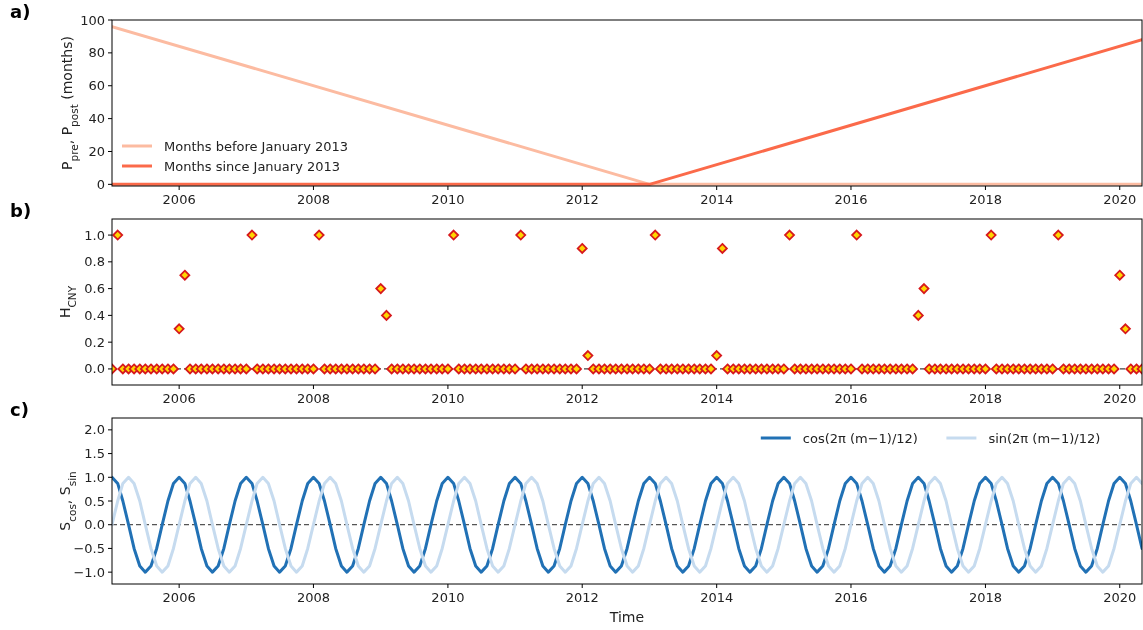  What do you see at coordinates (100, 184) in the screenshot?
I see `y-tick-label: 0` at bounding box center [100, 184].